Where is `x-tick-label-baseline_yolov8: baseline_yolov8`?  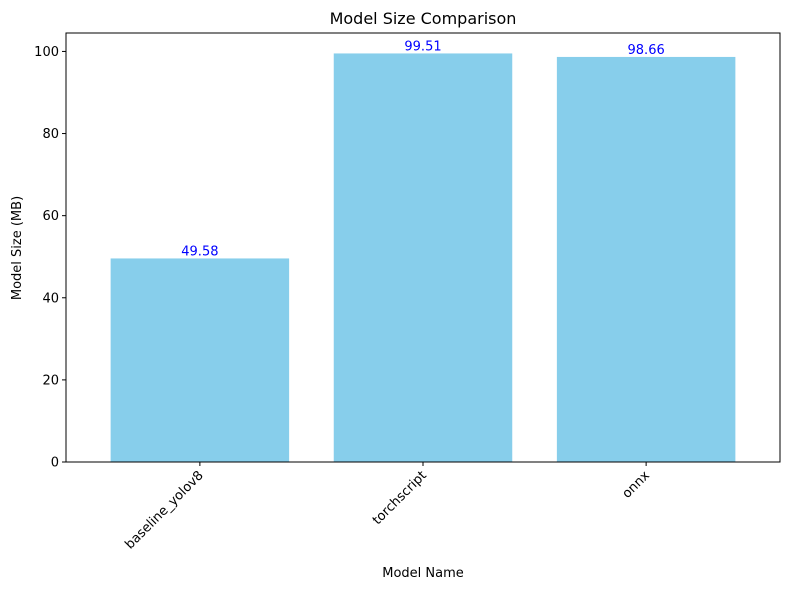 x-tick-label-baseline_yolov8: baseline_yolov8 is located at coordinates (164, 510).